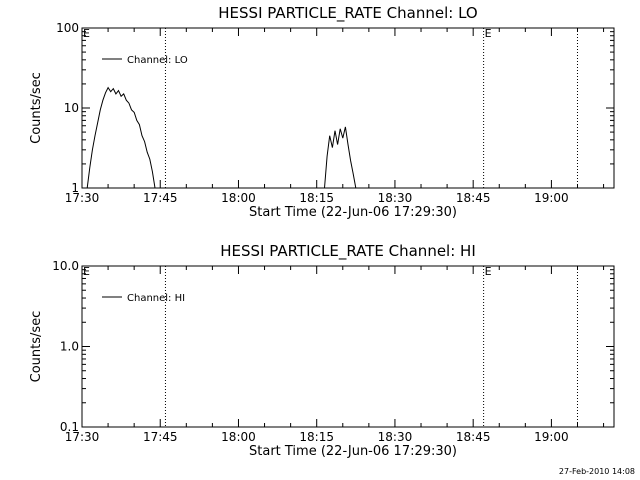 The height and width of the screenshot is (480, 640). What do you see at coordinates (347, 13) in the screenshot?
I see `chart-title: HESSI PARTICLE_RATE Channel: LO` at bounding box center [347, 13].